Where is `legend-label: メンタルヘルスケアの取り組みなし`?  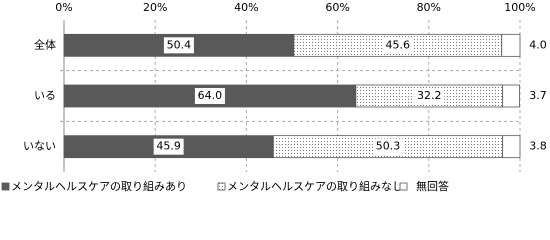 legend-label: メンタルヘルスケアの取り組みなし is located at coordinates (315, 186).